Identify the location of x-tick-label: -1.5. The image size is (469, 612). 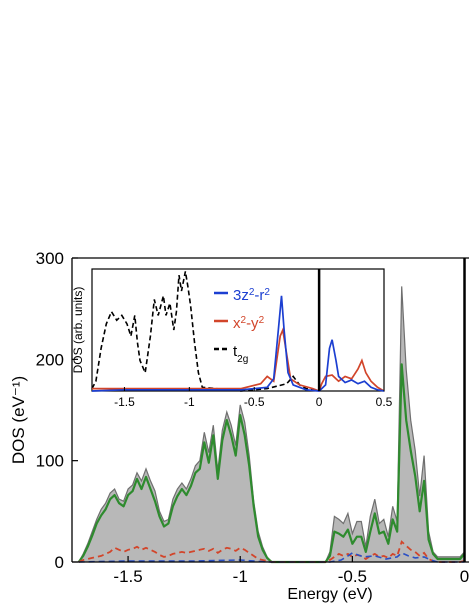
(127, 576).